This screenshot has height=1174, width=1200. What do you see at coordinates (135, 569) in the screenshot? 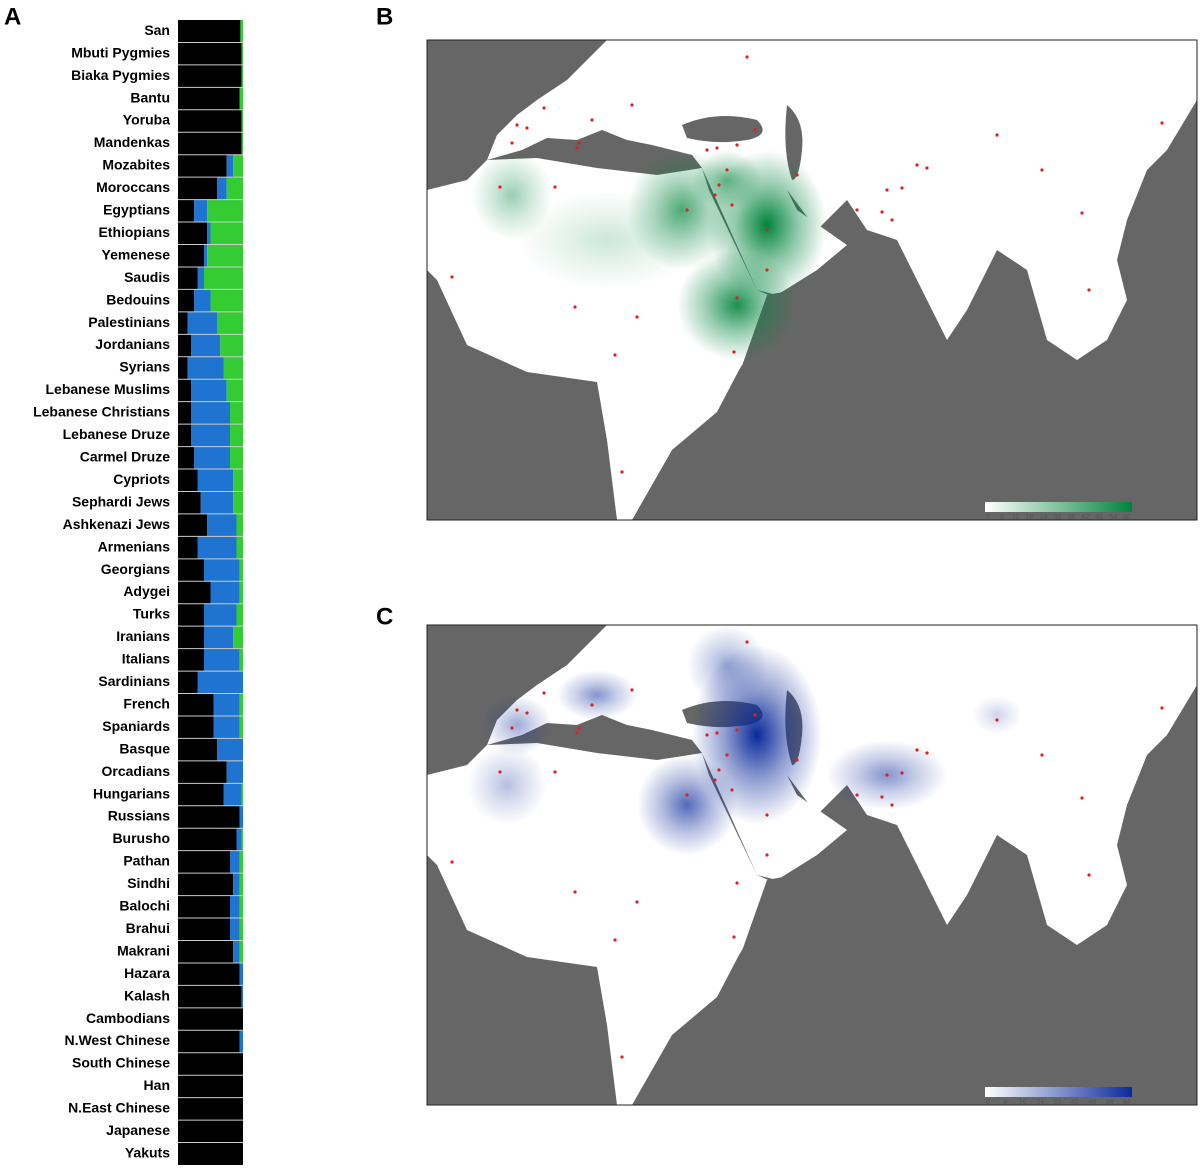
I see `population-label: Georgians` at bounding box center [135, 569].